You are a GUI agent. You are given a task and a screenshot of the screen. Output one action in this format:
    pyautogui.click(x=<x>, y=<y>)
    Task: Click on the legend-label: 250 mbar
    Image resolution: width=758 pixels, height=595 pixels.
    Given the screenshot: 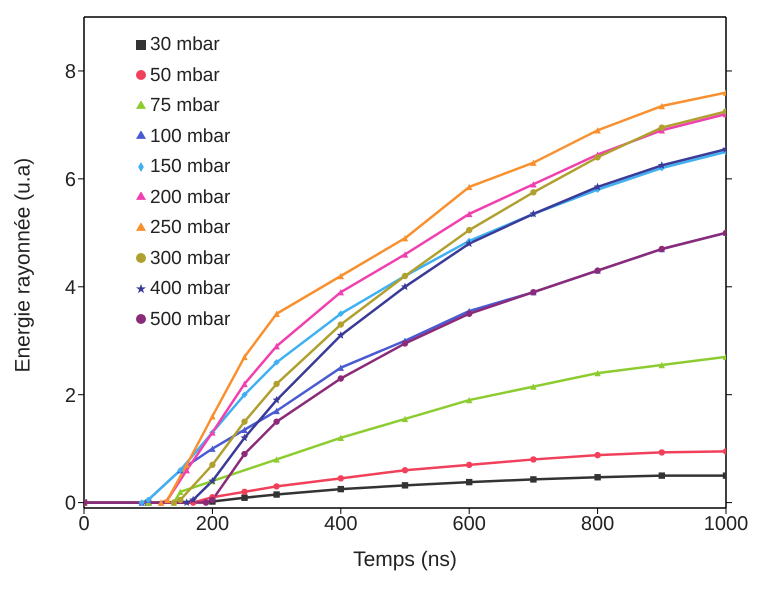 What is the action you would take?
    pyautogui.click(x=190, y=227)
    